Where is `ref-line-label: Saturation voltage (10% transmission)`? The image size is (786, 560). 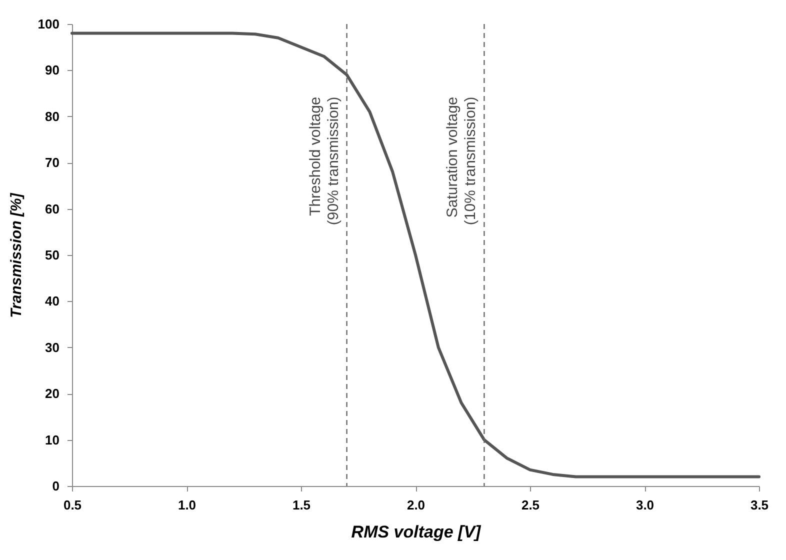
ref-line-label: Saturation voltage (10% transmission) is located at coordinates (462, 161).